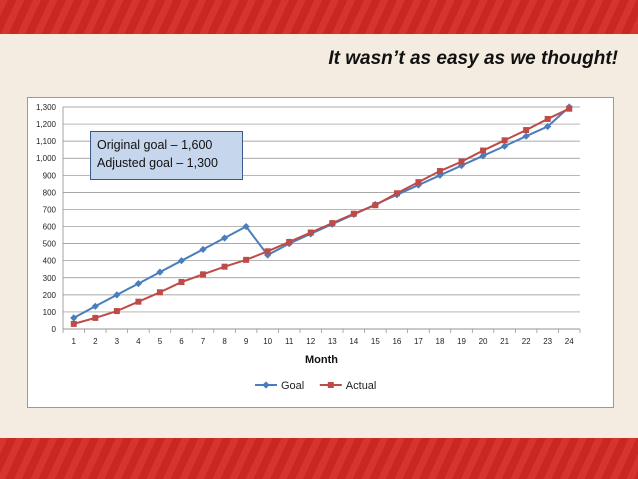 The width and height of the screenshot is (638, 479). Describe the element at coordinates (319, 17) in the screenshot. I see `top-banner` at that location.